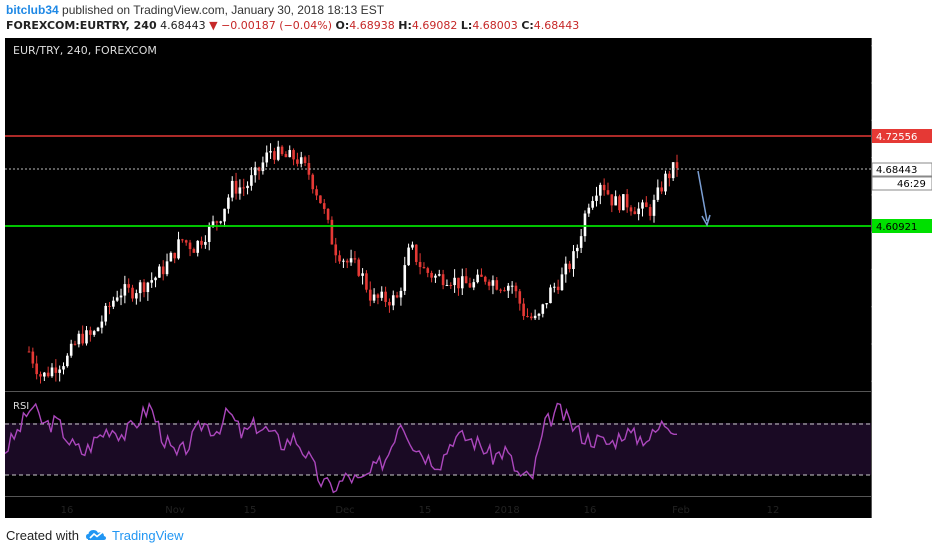 The width and height of the screenshot is (932, 550). What do you see at coordinates (250, 510) in the screenshot?
I see `time-tick-label: 15` at bounding box center [250, 510].